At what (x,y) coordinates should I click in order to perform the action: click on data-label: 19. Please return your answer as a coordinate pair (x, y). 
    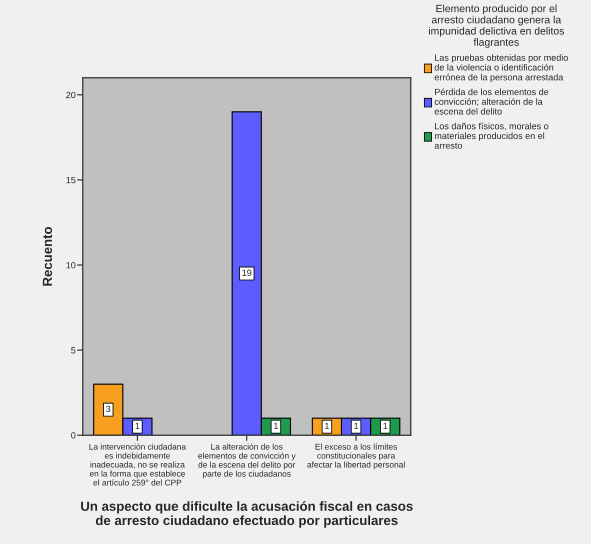
    Looking at the image, I should click on (247, 273).